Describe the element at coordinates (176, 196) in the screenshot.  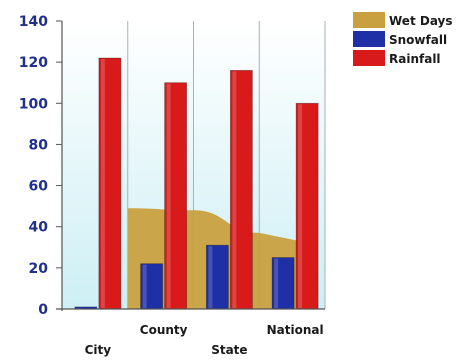
I see `bar-rainfall-county` at that location.